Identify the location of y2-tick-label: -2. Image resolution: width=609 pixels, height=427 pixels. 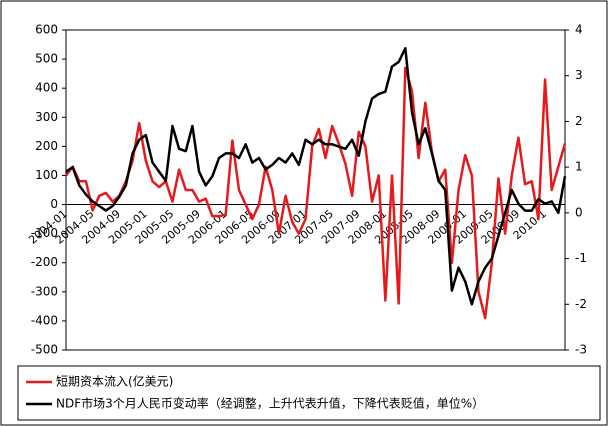
(581, 304).